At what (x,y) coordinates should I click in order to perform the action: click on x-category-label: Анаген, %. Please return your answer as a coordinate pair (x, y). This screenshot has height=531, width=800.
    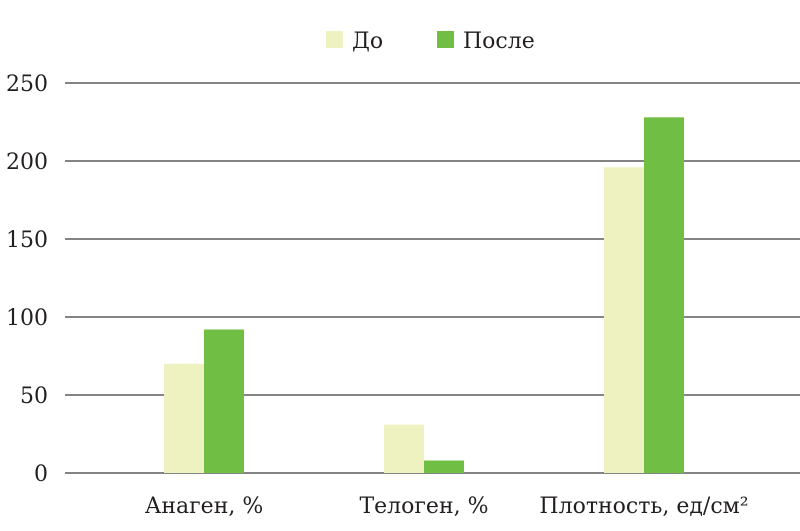
    Looking at the image, I should click on (204, 506).